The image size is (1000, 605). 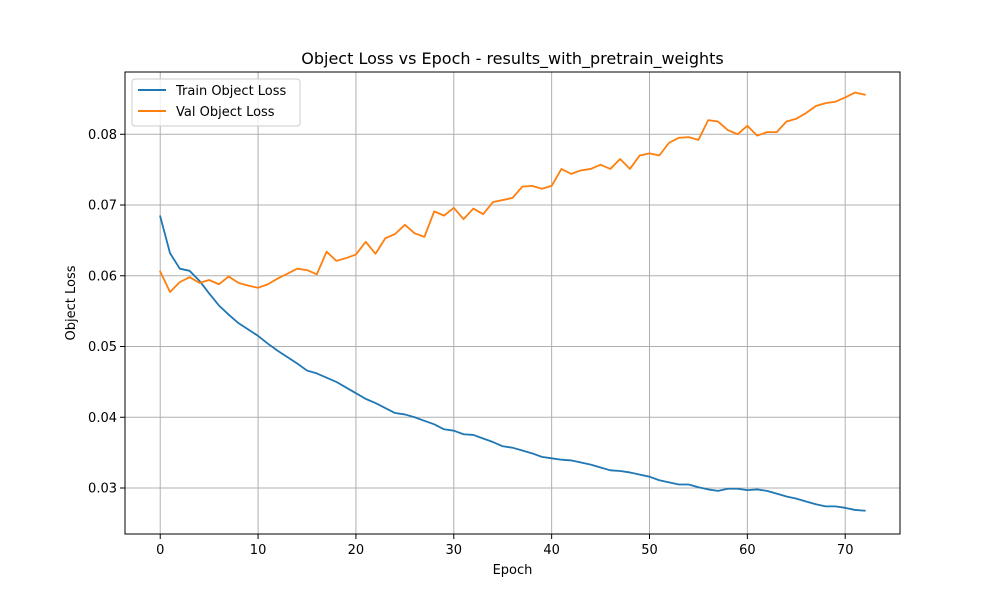 What do you see at coordinates (102, 347) in the screenshot?
I see `y-tick-label: 0.05` at bounding box center [102, 347].